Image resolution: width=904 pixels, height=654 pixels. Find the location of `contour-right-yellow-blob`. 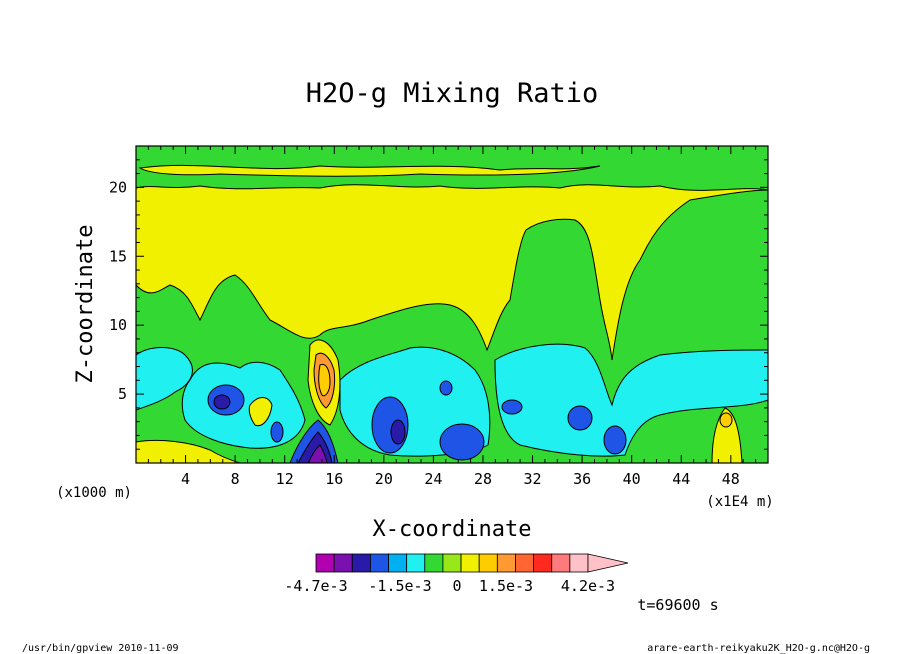

contour-right-yellow-blob is located at coordinates (727, 435).